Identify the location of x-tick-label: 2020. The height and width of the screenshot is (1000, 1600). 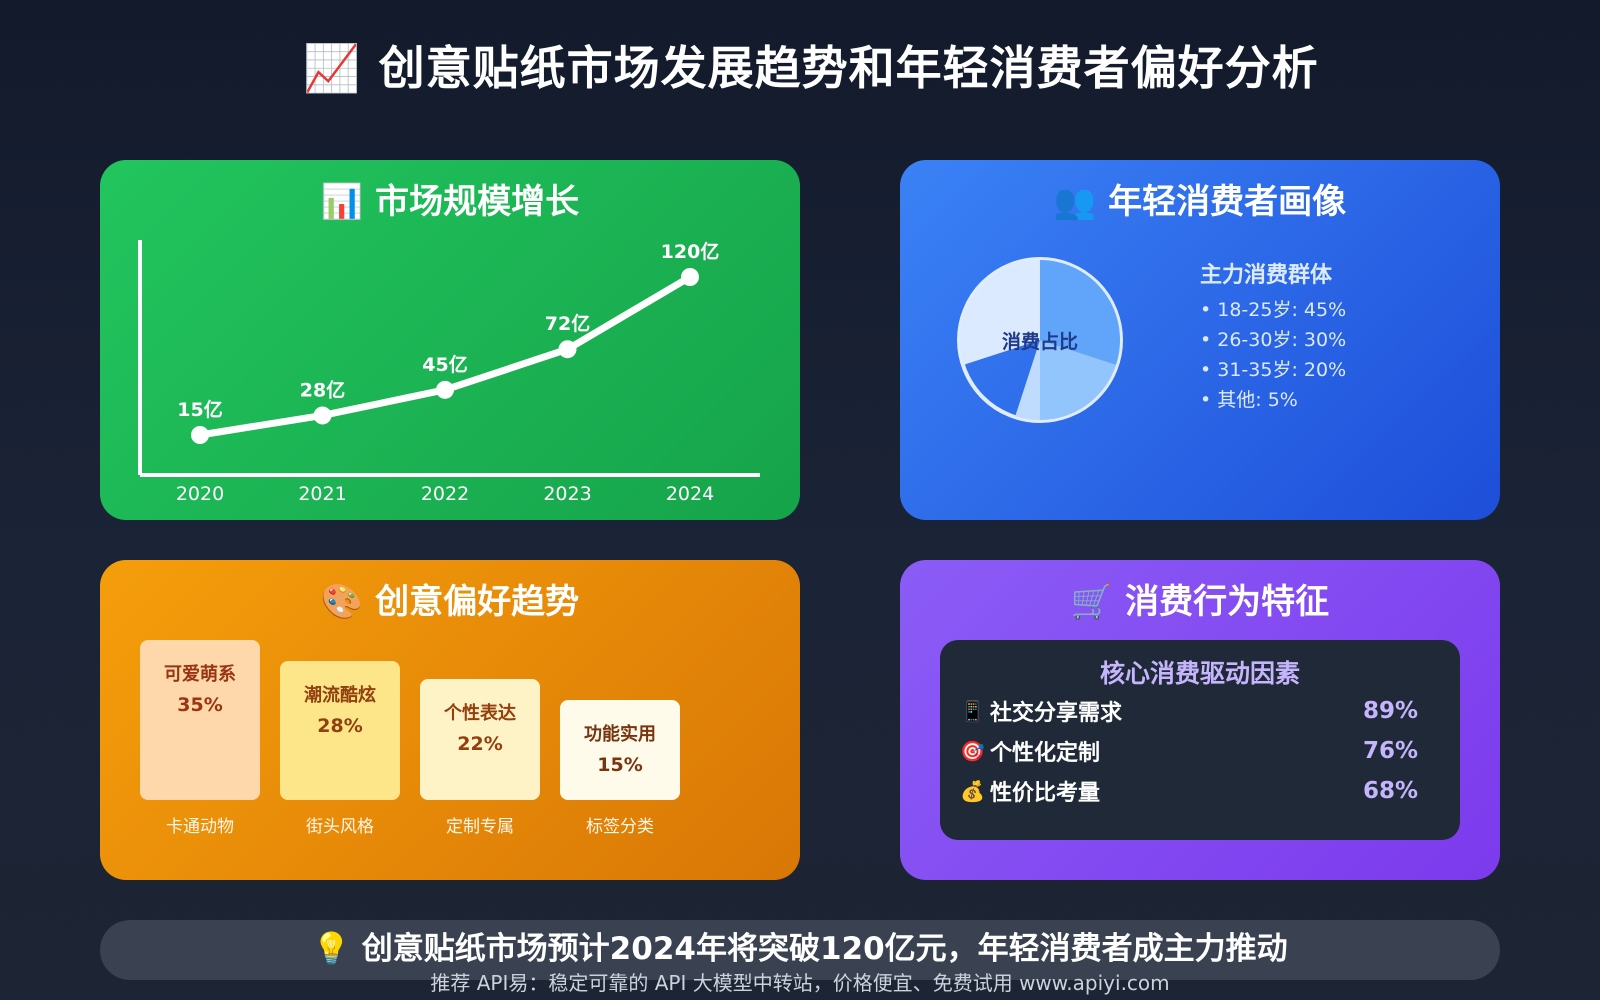
(200, 494).